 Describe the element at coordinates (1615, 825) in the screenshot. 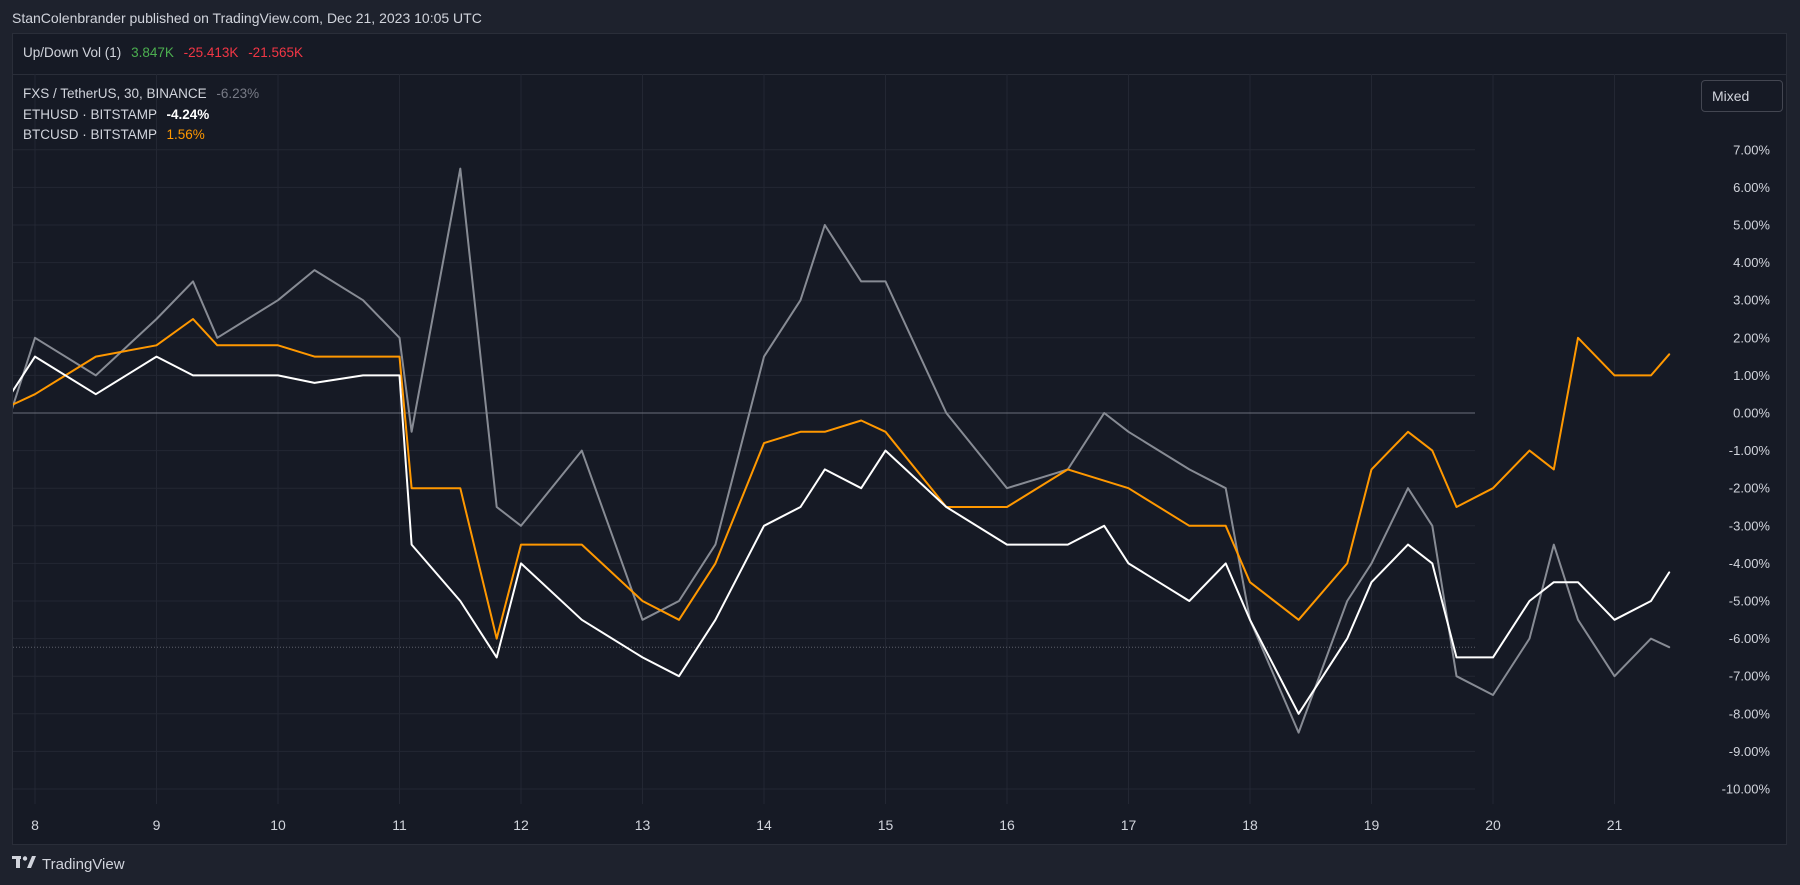

I see `x-tick-label: 21` at that location.